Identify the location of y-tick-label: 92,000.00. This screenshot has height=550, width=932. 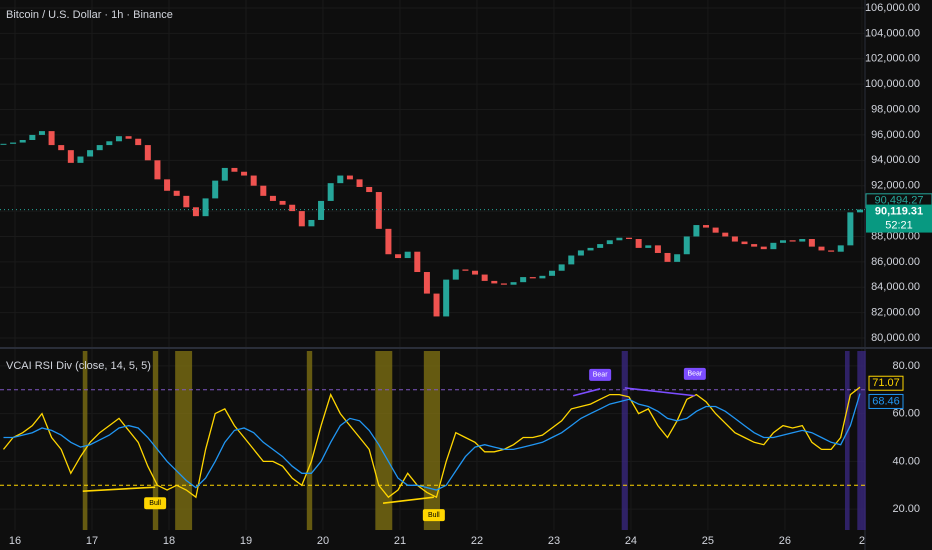
(895, 186).